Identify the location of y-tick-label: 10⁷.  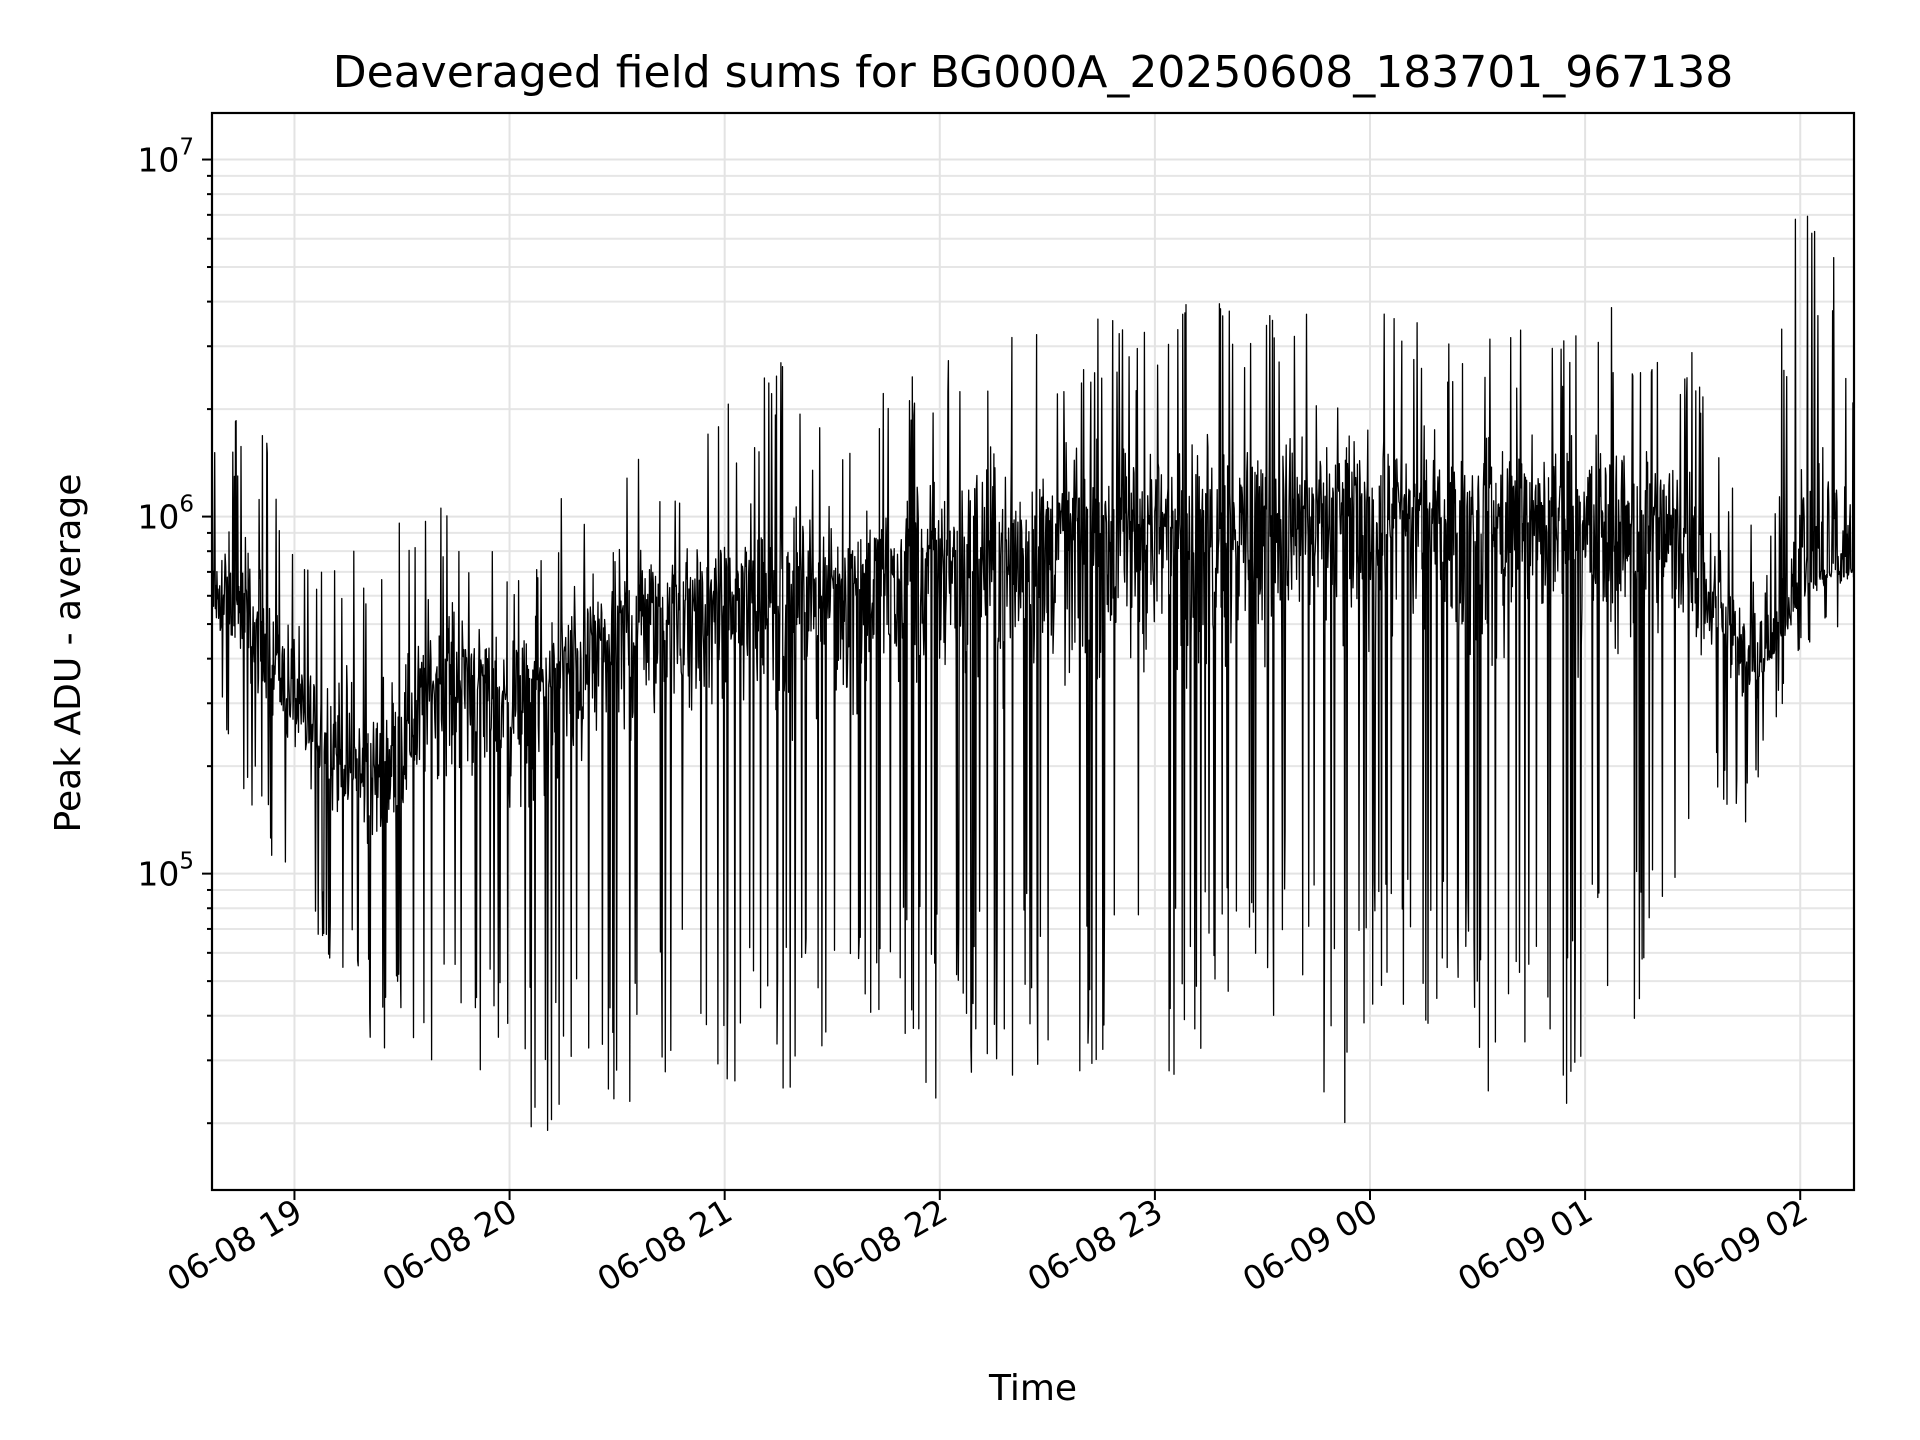
(165, 157).